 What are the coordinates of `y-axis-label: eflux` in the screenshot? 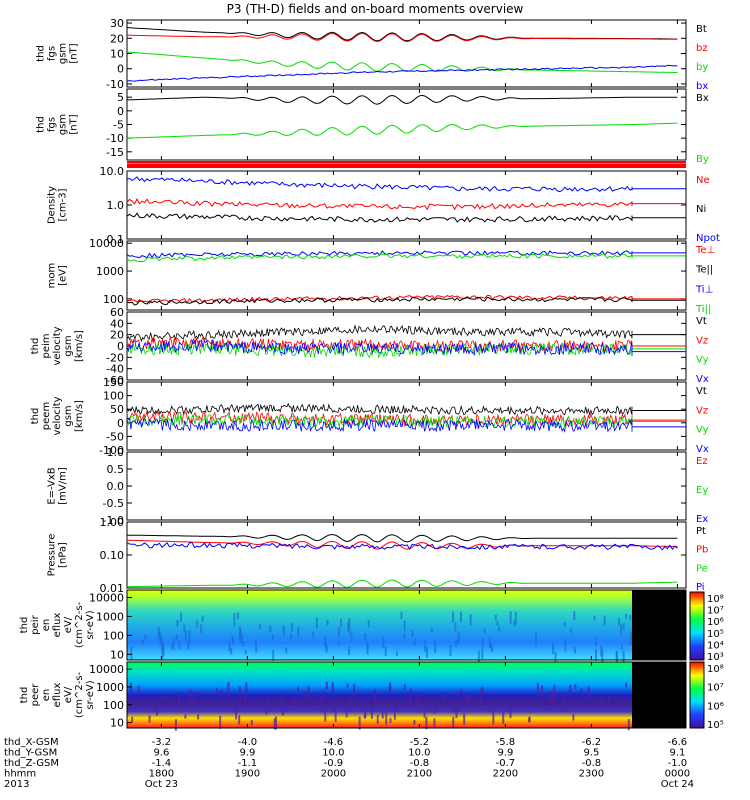 It's located at (57, 695).